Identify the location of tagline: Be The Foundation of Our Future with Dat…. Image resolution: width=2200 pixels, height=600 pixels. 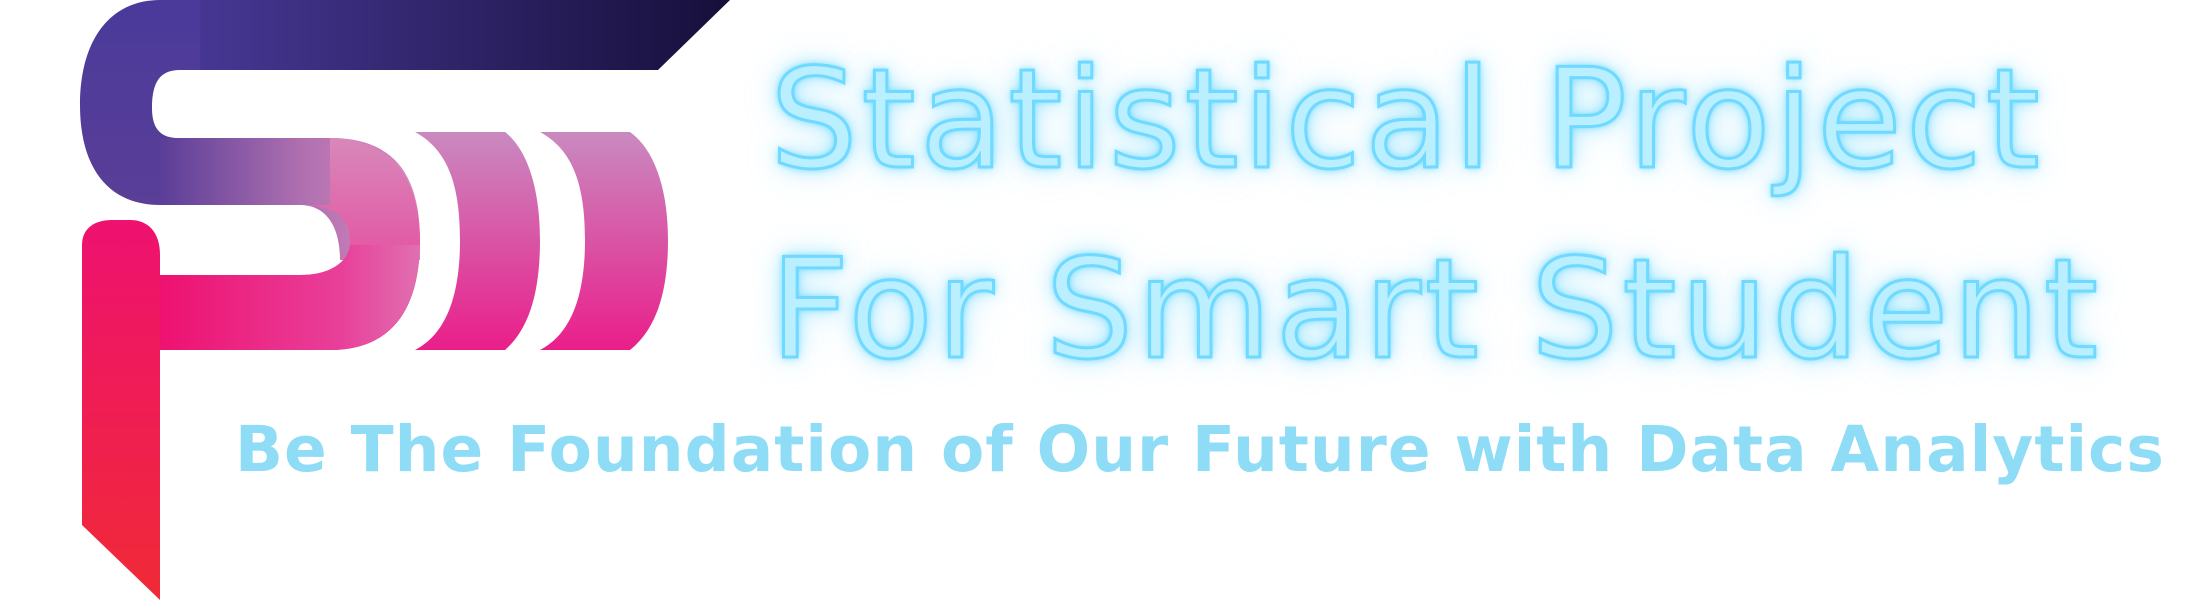
(1200, 449).